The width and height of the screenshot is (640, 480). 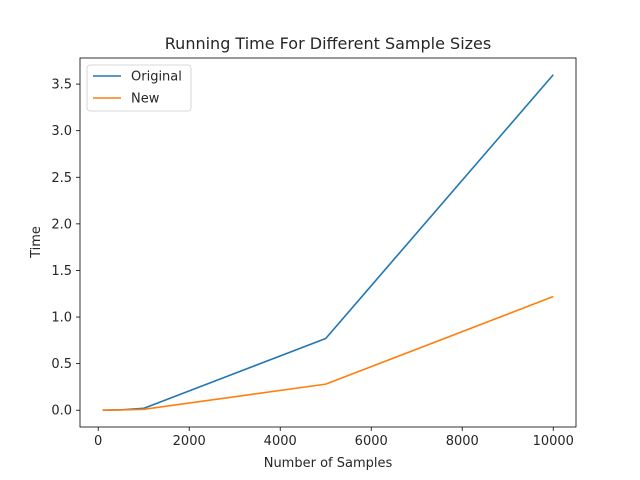 I want to click on y-axis-label: Time, so click(x=36, y=242).